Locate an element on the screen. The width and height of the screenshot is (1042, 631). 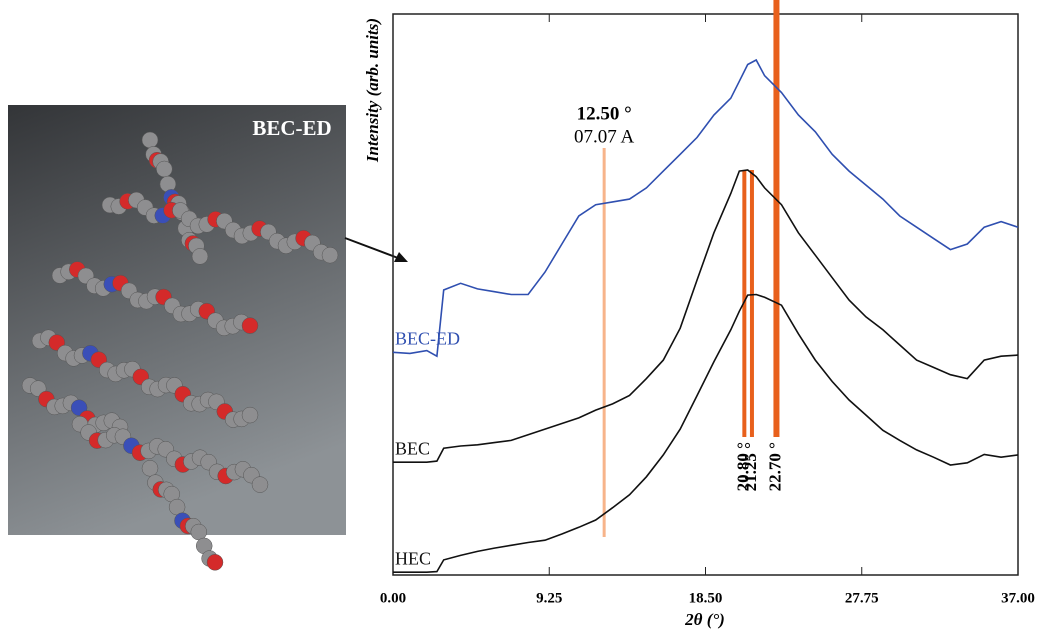
marker-sublabel: 07.07 A is located at coordinates (604, 136).